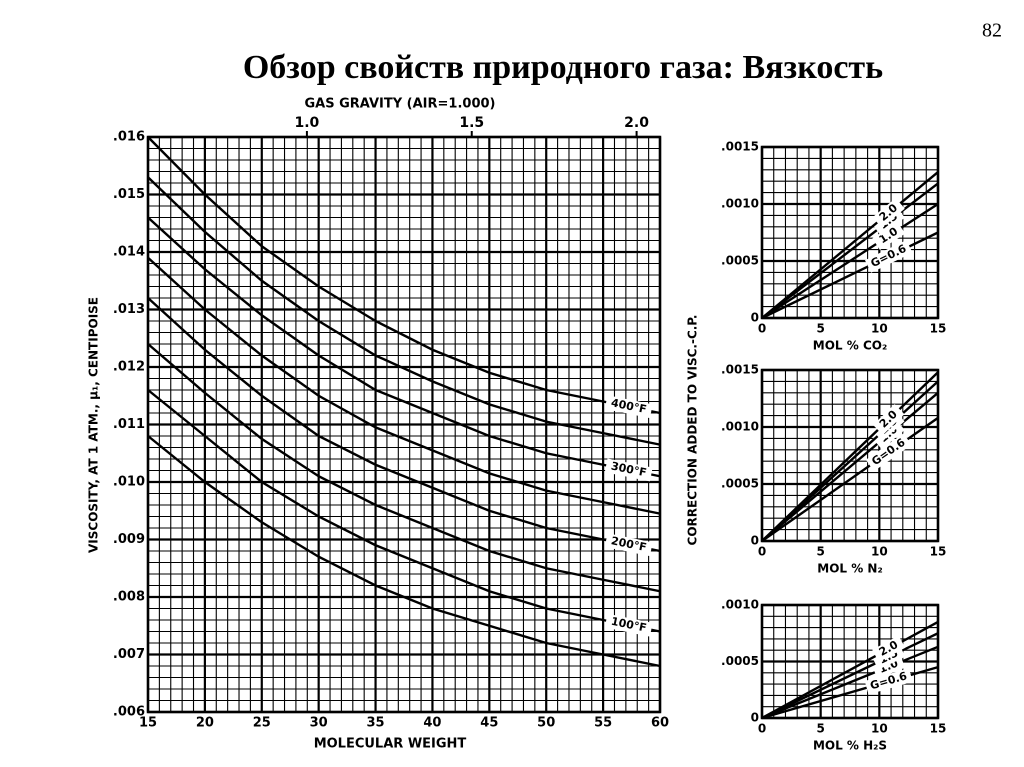 The width and height of the screenshot is (1024, 767). I want to click on y-tick-label: .015, so click(129, 194).